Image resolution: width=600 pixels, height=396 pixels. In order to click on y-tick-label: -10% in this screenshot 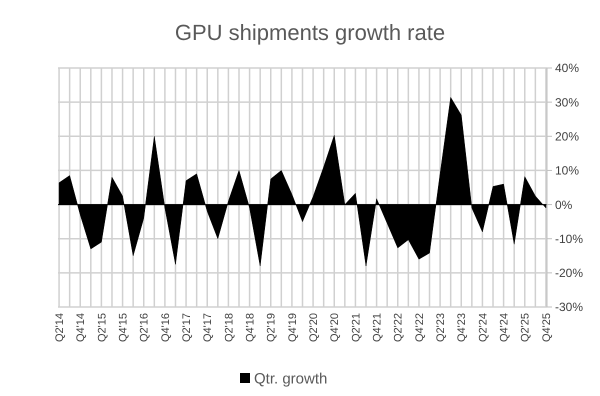, I will do `click(569, 239)`.